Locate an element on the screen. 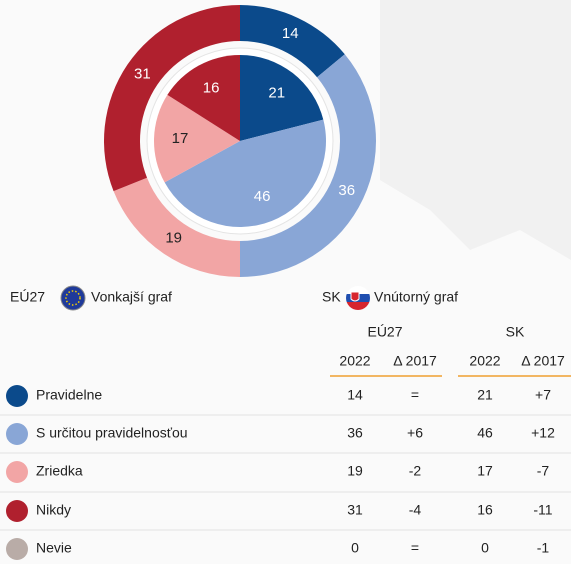 The width and height of the screenshot is (571, 564). cell: 31 is located at coordinates (355, 510).